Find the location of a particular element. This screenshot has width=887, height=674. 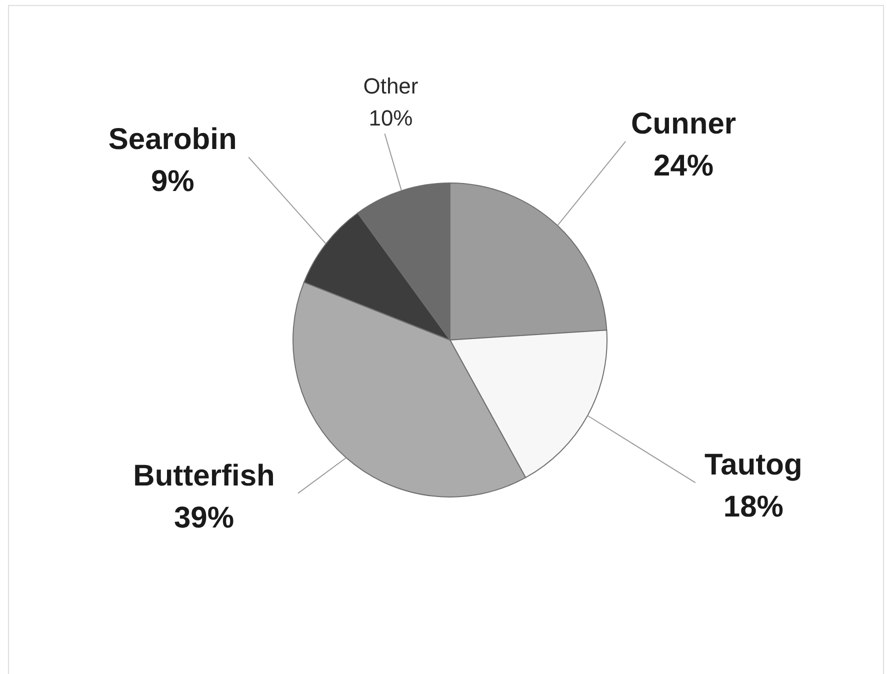

data-label: 24% is located at coordinates (684, 165).